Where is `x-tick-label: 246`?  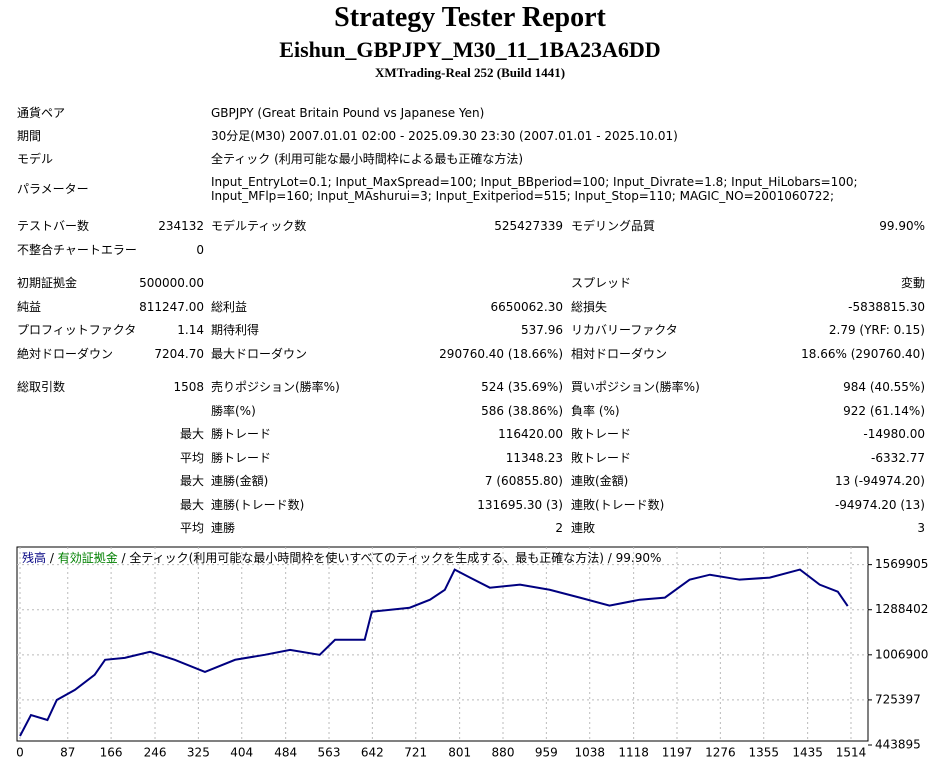
x-tick-label: 246 is located at coordinates (155, 753).